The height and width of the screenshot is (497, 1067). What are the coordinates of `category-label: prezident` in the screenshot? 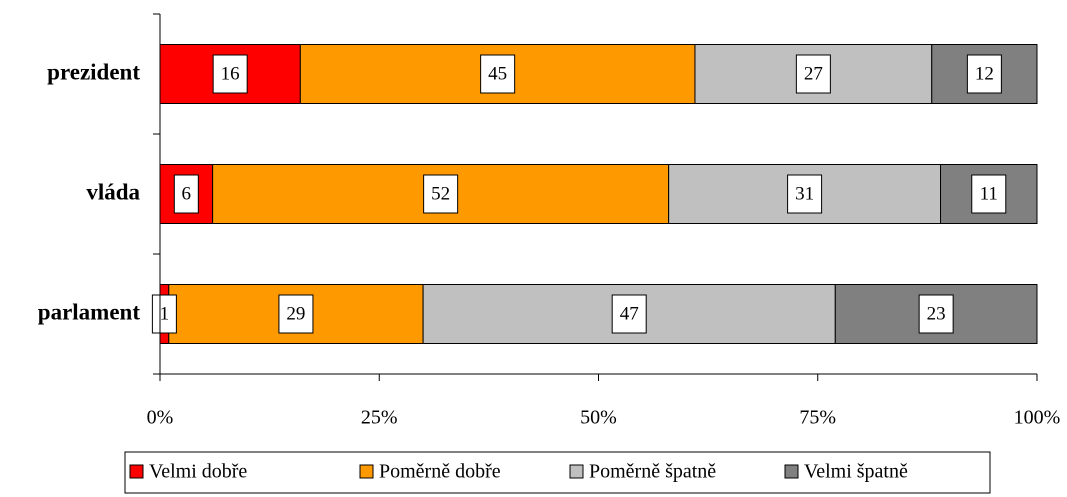 It's located at (93, 71).